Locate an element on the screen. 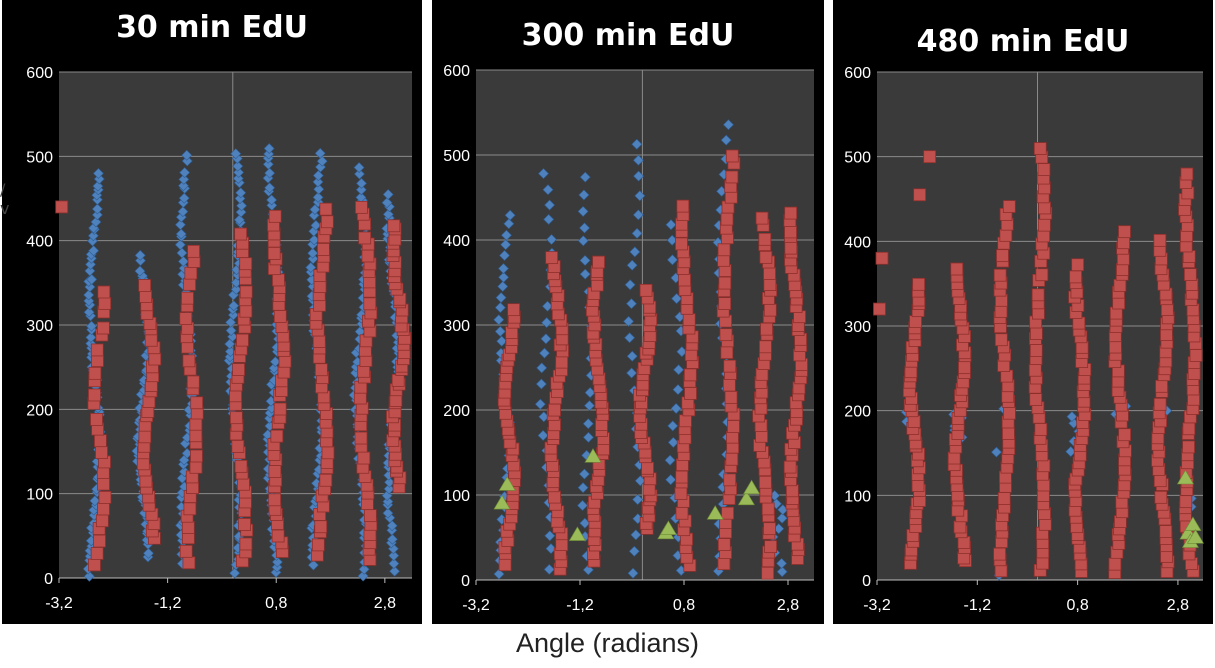  y-tick-label: 0 is located at coordinates (866, 581).